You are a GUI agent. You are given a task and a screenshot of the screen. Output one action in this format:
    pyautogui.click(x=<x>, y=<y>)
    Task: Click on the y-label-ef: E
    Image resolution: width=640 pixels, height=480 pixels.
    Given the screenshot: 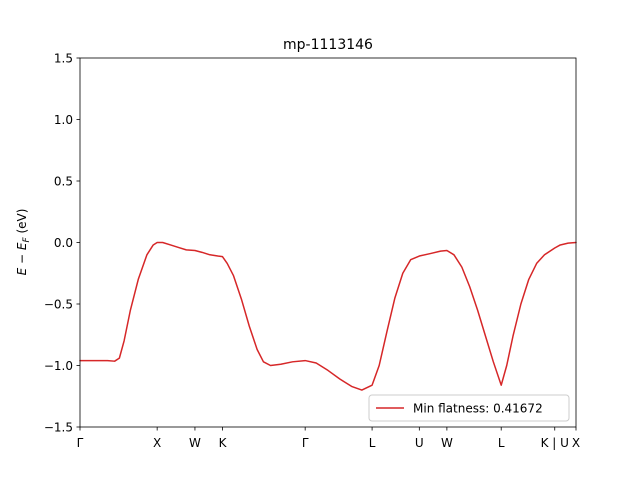 What is the action you would take?
    pyautogui.click(x=22, y=246)
    